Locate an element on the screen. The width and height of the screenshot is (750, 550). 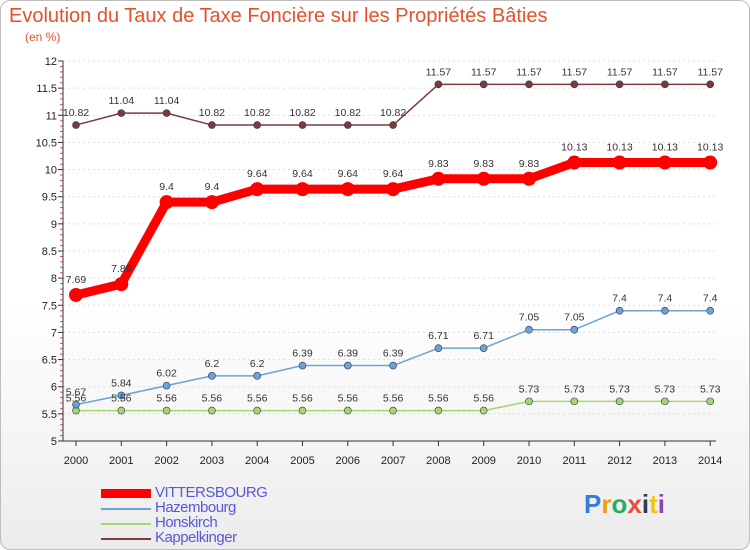
series-kappelkinger is located at coordinates (393, 104).